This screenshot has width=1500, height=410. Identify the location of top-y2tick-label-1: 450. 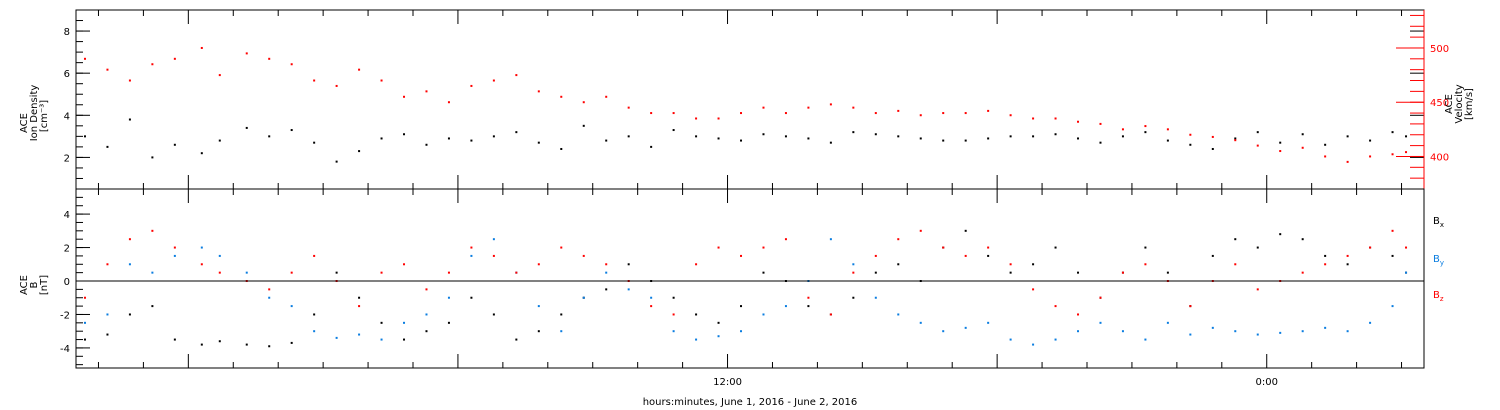
(1439, 103).